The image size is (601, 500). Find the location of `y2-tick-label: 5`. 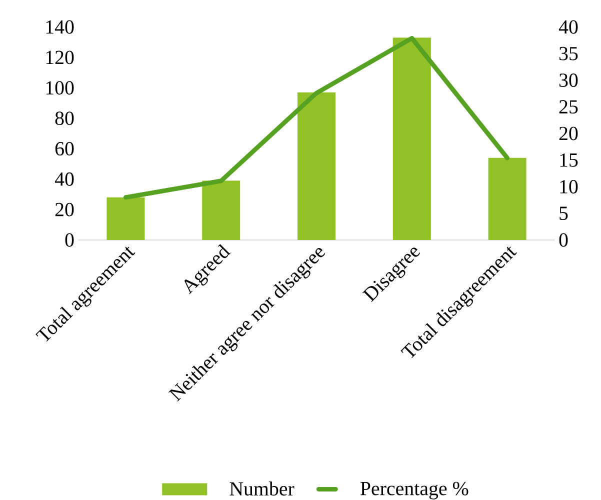

y2-tick-label: 5 is located at coordinates (564, 213).